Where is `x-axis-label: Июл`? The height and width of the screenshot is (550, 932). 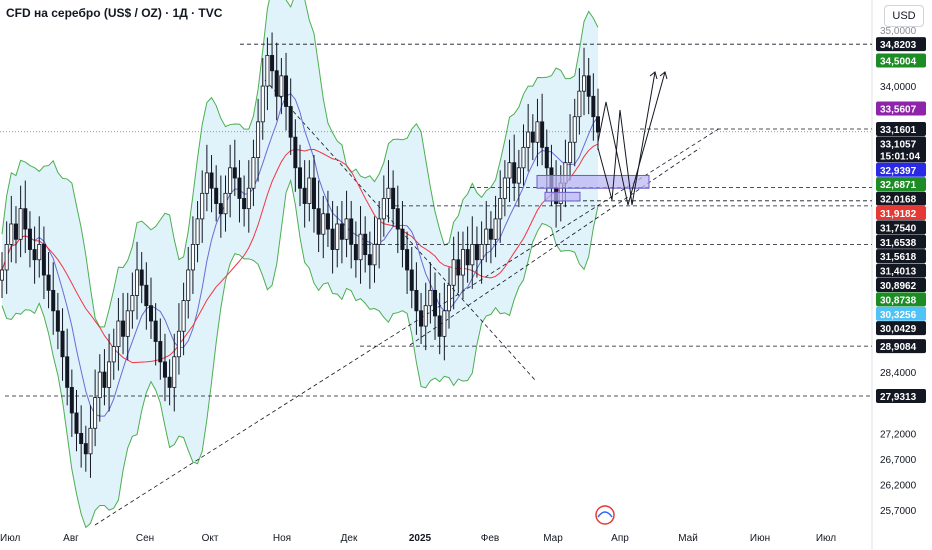 x-axis-label: Июл is located at coordinates (10, 538).